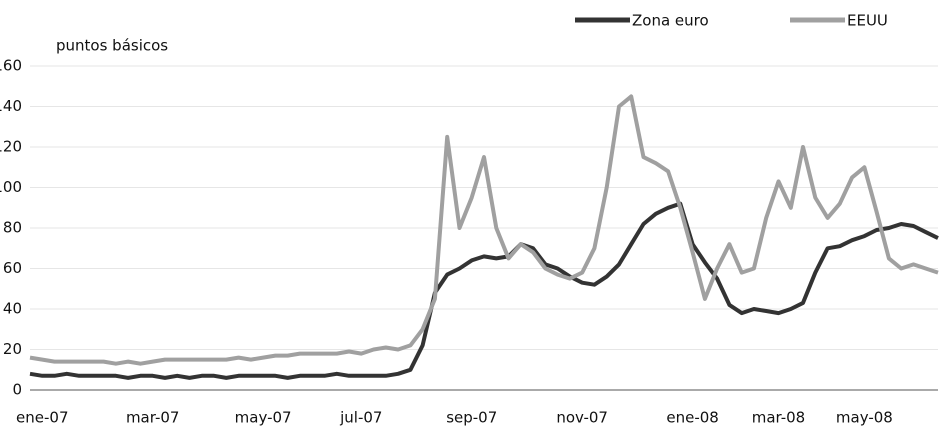 The image size is (939, 432). What do you see at coordinates (12, 349) in the screenshot?
I see `y-tick-label: 20` at bounding box center [12, 349].